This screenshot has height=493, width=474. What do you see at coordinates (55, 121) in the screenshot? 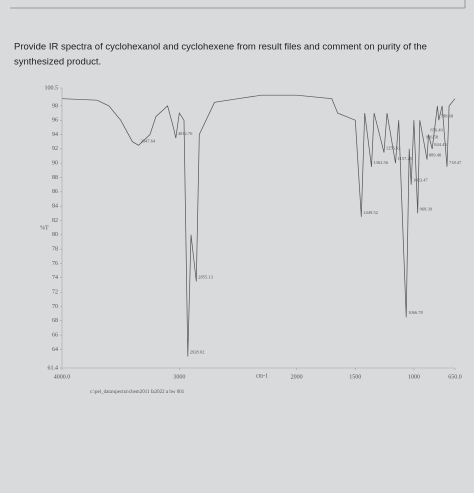
I see `y-tick-label: 96` at bounding box center [55, 121].